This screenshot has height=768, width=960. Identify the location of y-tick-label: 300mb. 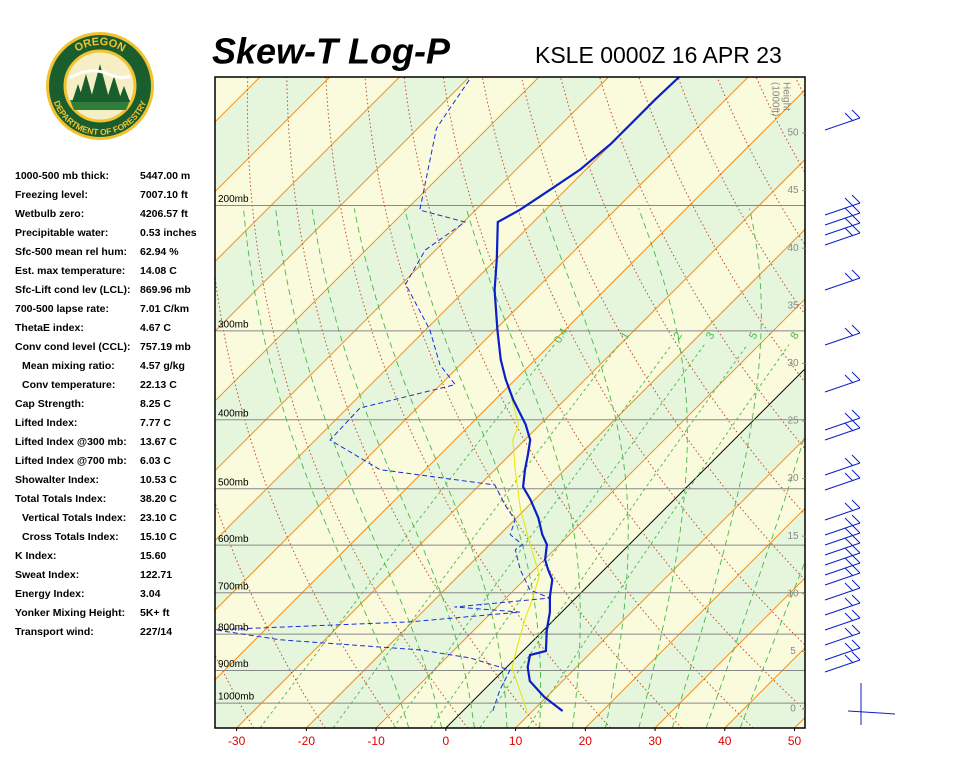
(233, 324).